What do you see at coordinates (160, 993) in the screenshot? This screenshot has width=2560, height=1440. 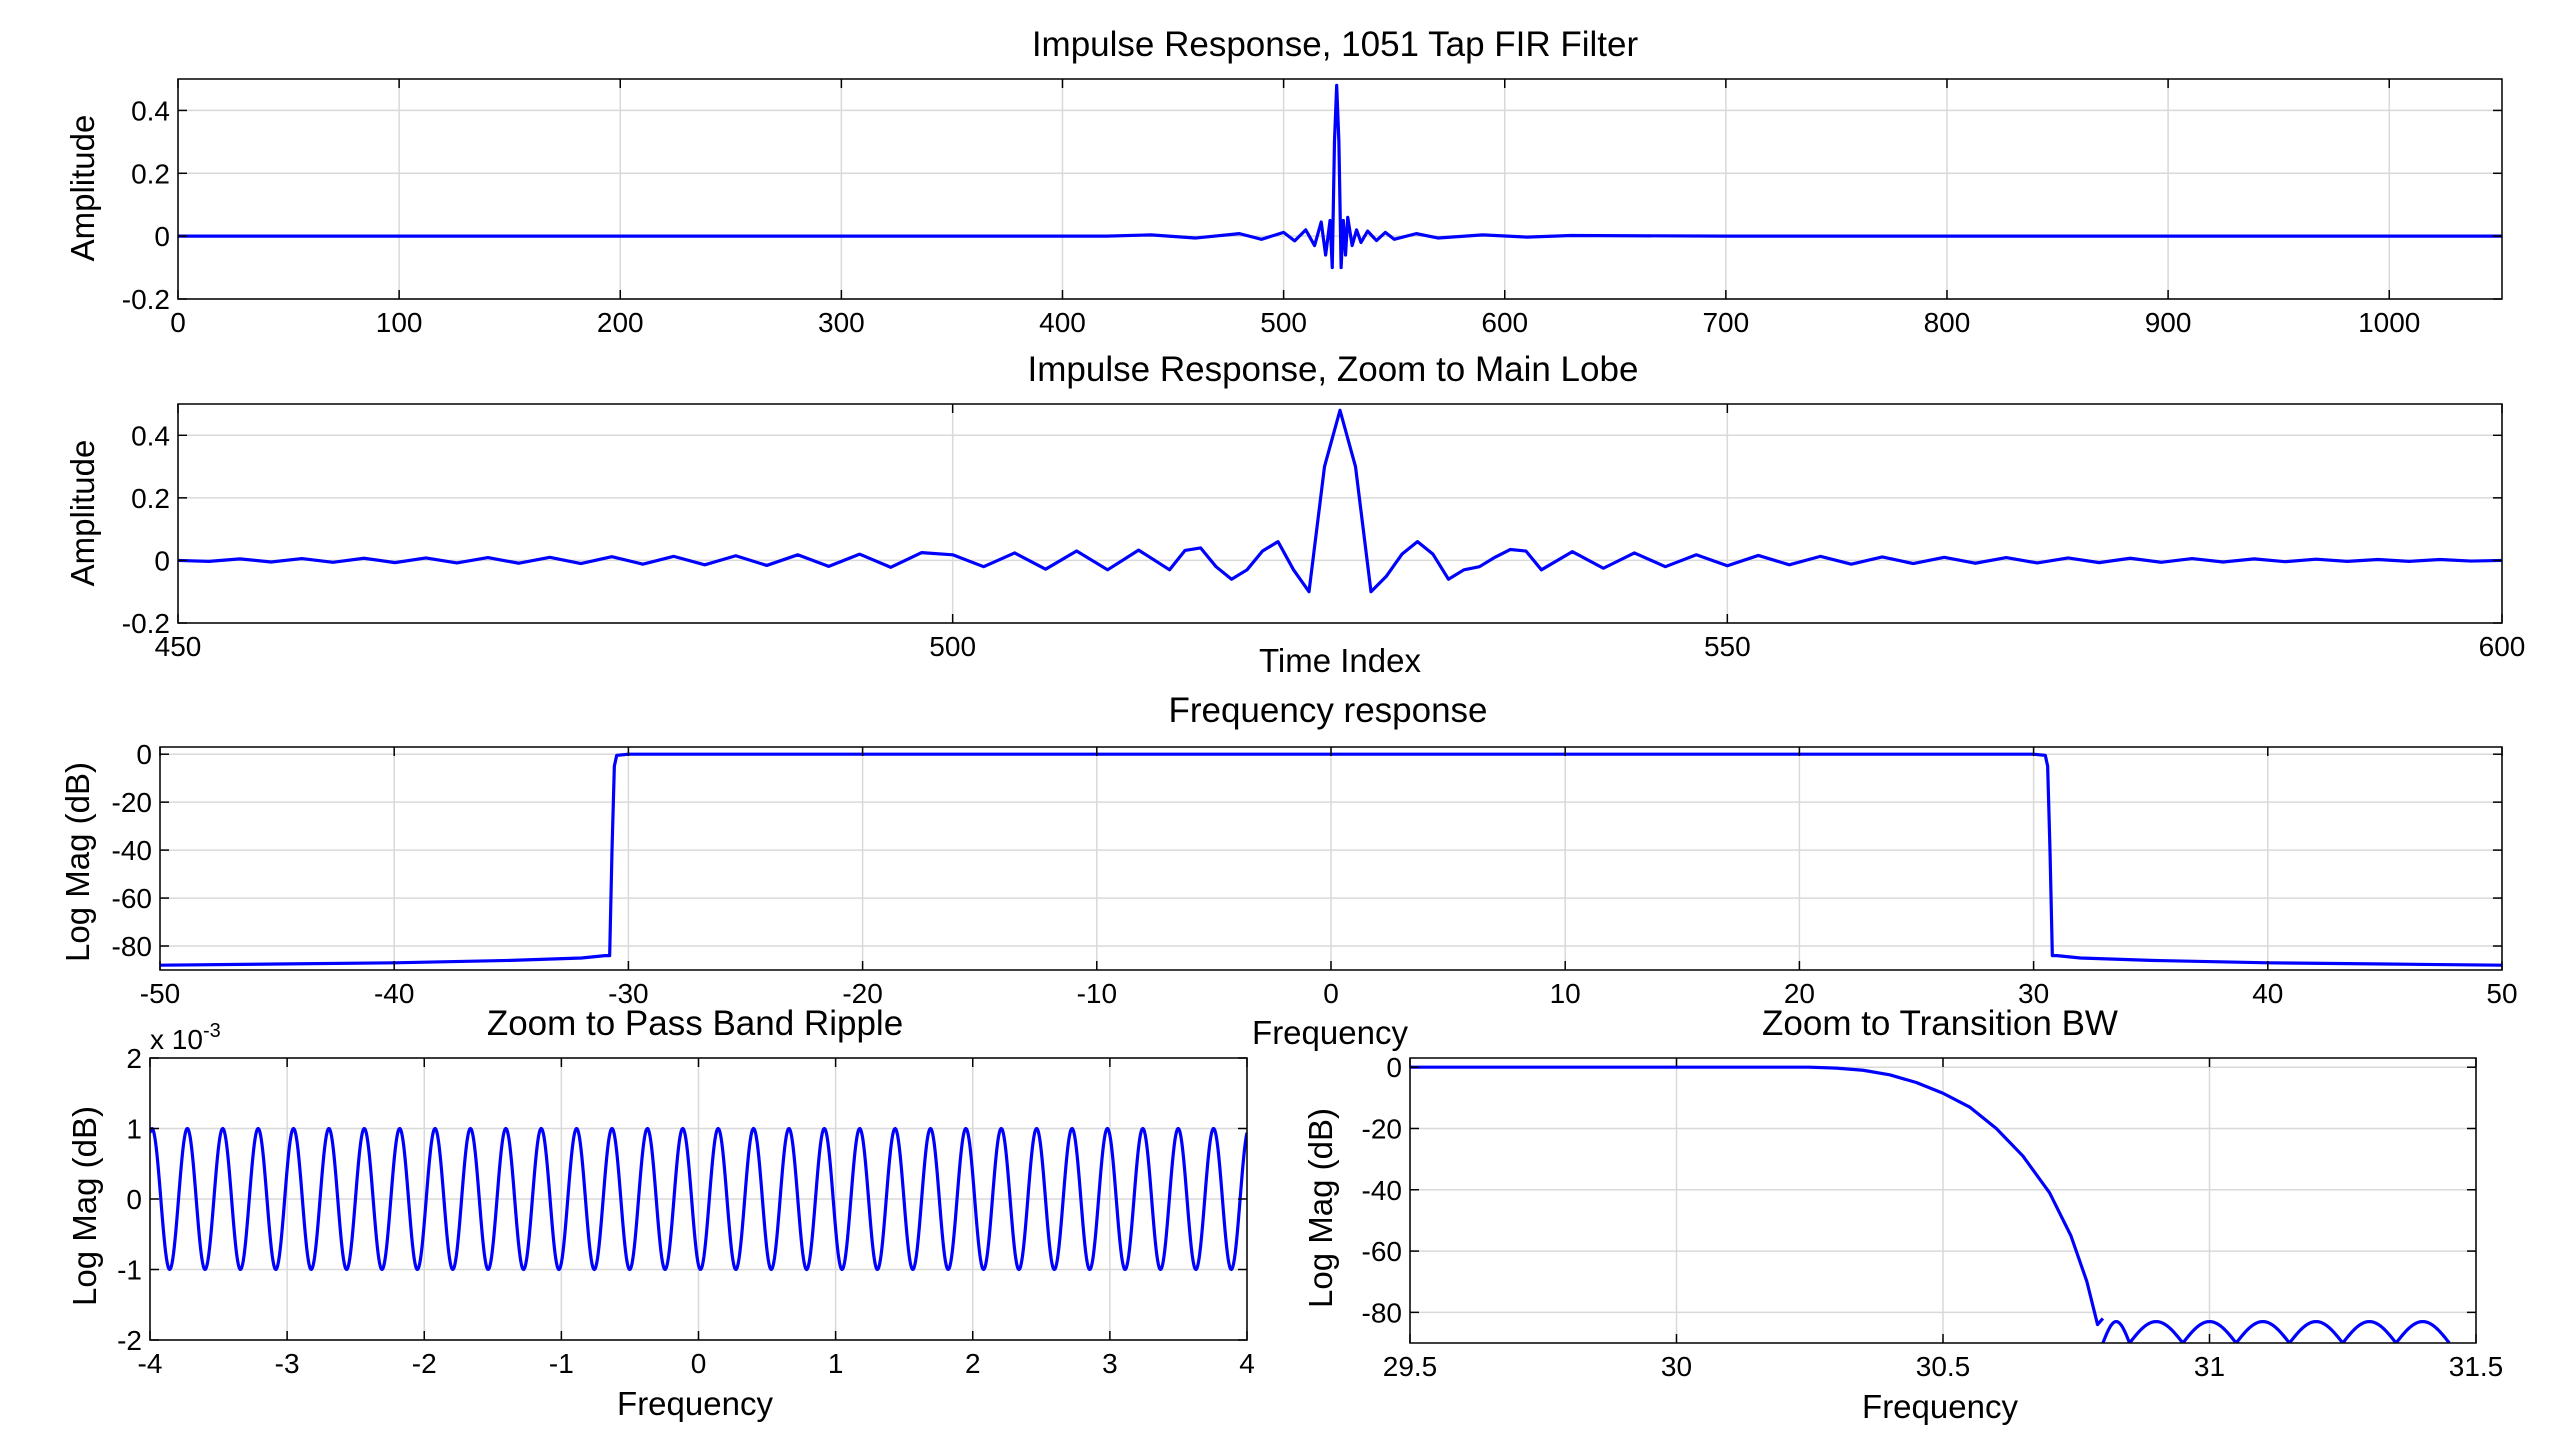 I see `x-tick-label: -50` at bounding box center [160, 993].